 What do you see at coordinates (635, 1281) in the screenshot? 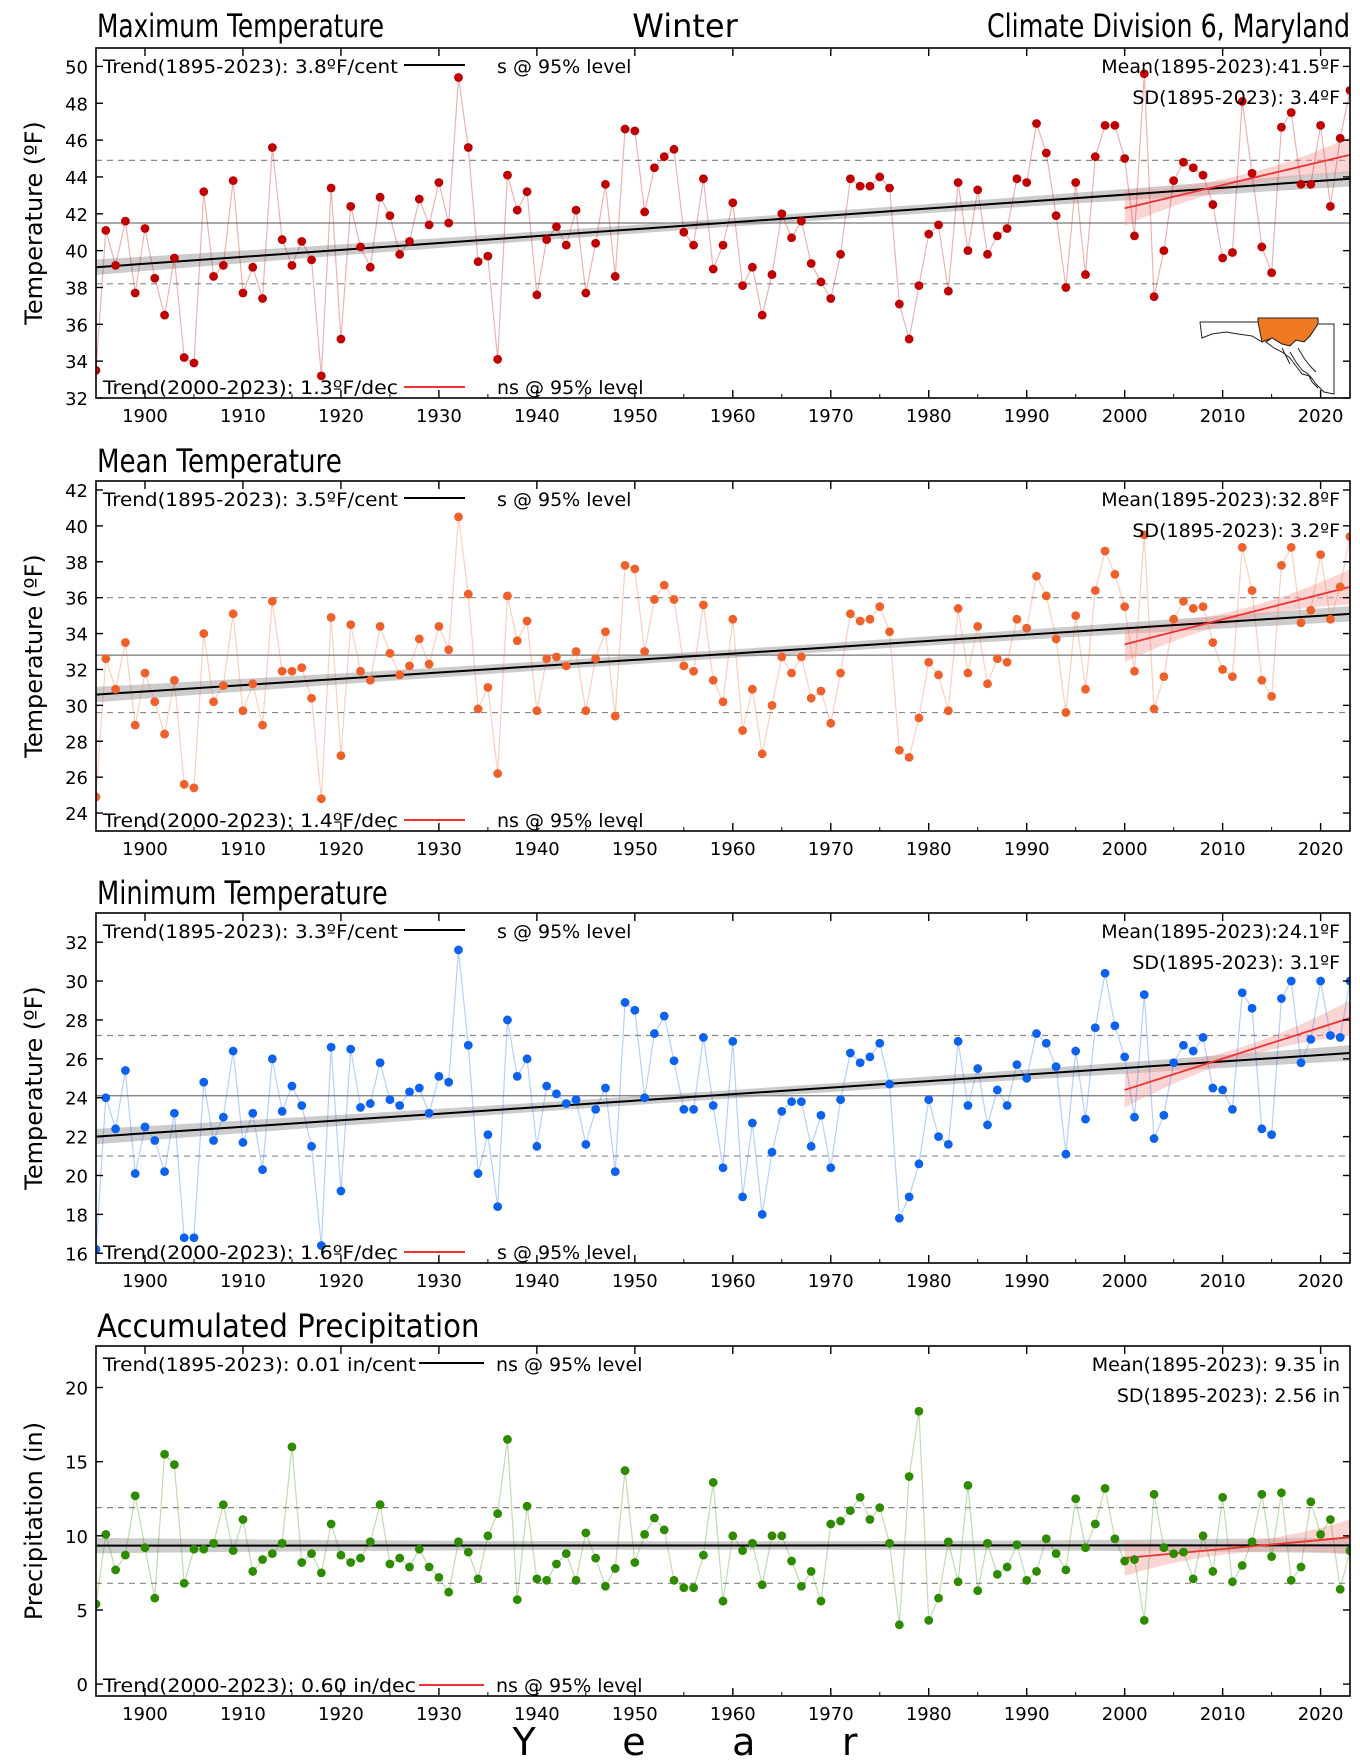
I see `x-tick-label: 1950` at bounding box center [635, 1281].